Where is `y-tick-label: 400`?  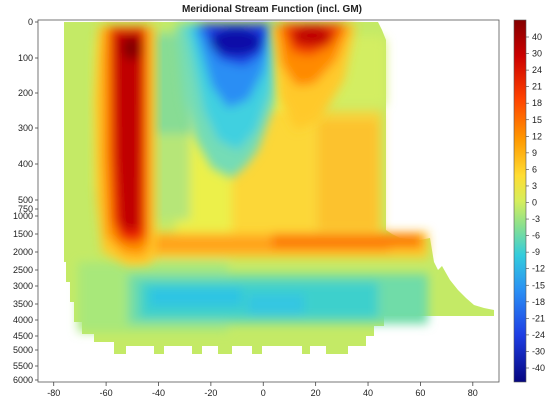 y-tick-label: 400 is located at coordinates (25, 164).